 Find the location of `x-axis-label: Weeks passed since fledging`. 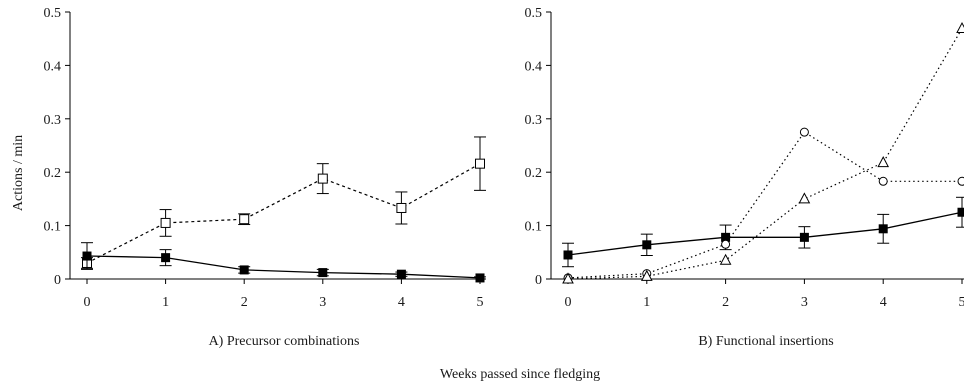

x-axis-label: Weeks passed since fledging is located at coordinates (520, 374).